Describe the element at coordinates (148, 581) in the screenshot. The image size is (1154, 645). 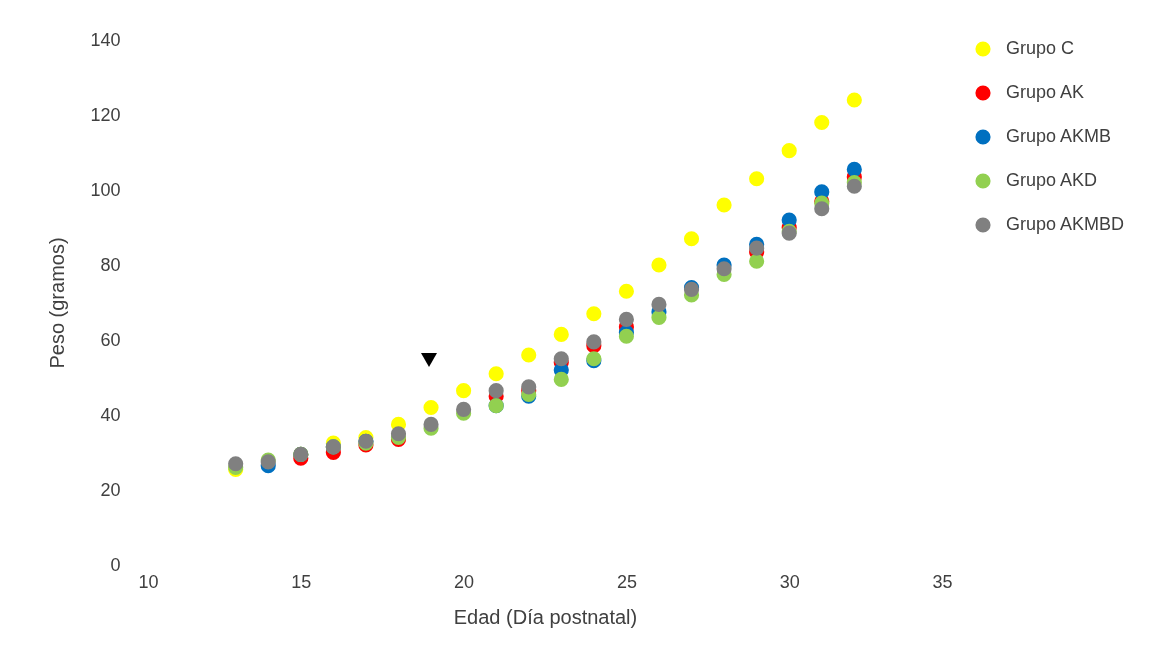
I see `x-tick-label: 10` at that location.